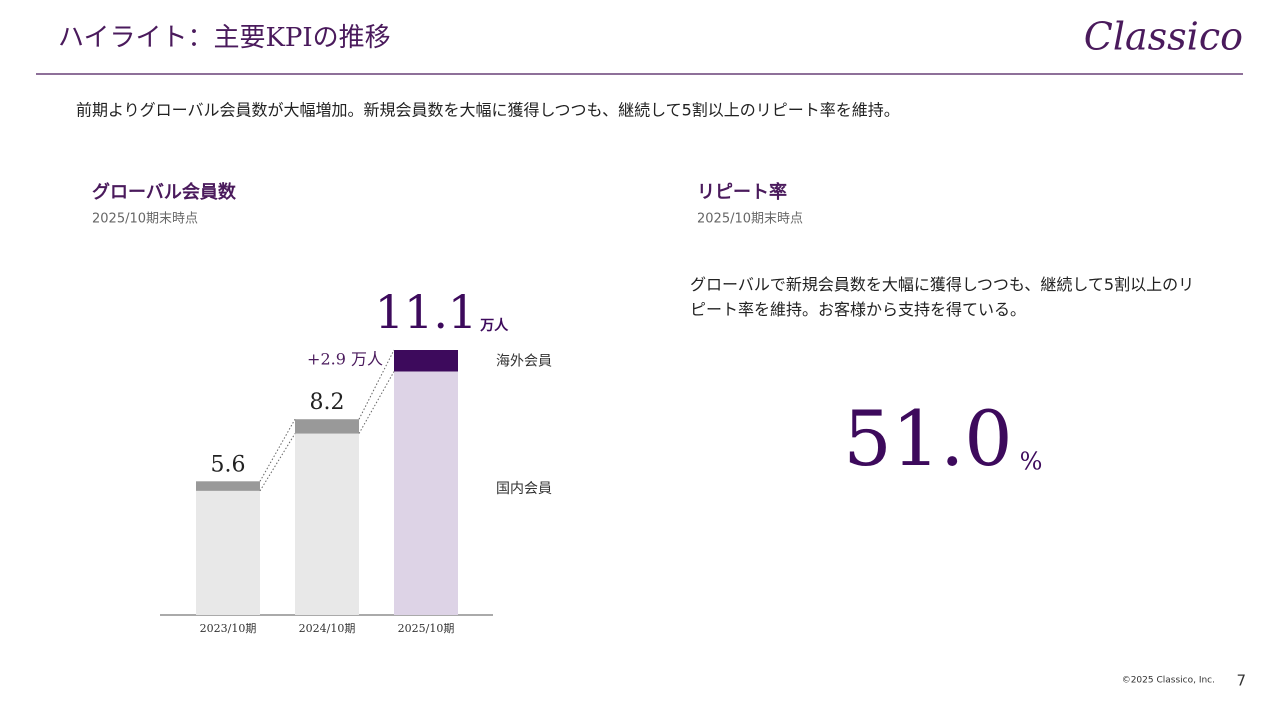 The width and height of the screenshot is (1280, 720). I want to click on x-tick-label: 2024/10期, so click(327, 628).